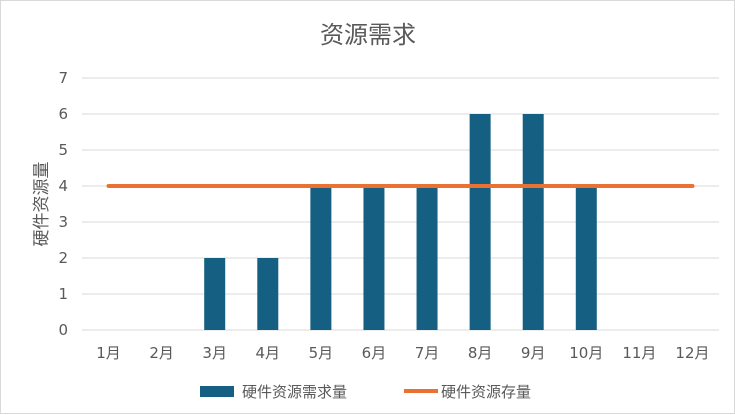 The height and width of the screenshot is (415, 735). I want to click on y-tick-label: 4, so click(63, 186).